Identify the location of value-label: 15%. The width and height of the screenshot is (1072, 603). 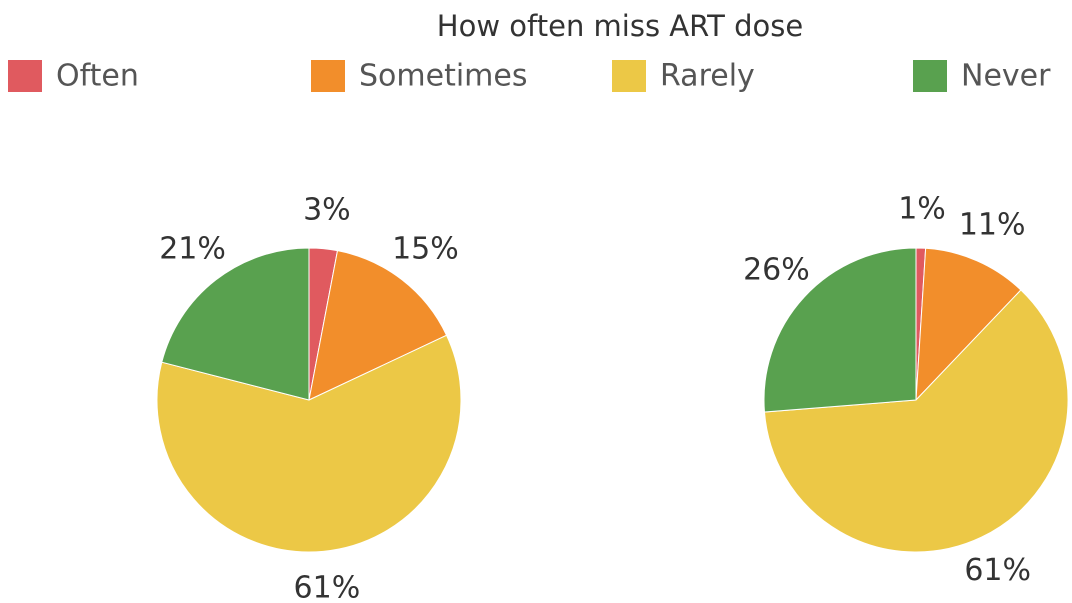
(425, 248).